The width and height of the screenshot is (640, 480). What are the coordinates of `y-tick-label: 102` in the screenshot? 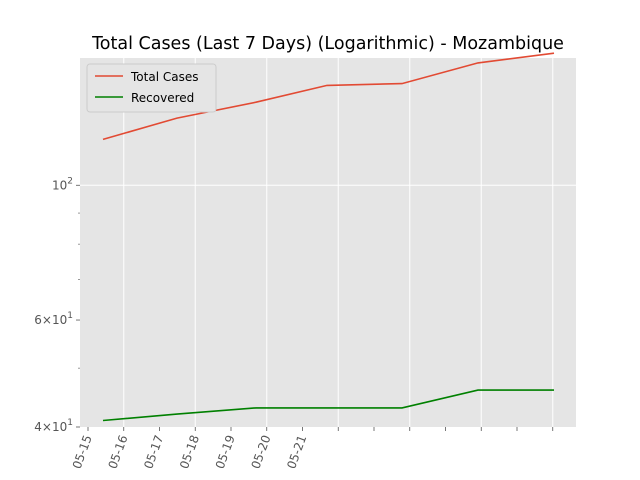 It's located at (62, 184).